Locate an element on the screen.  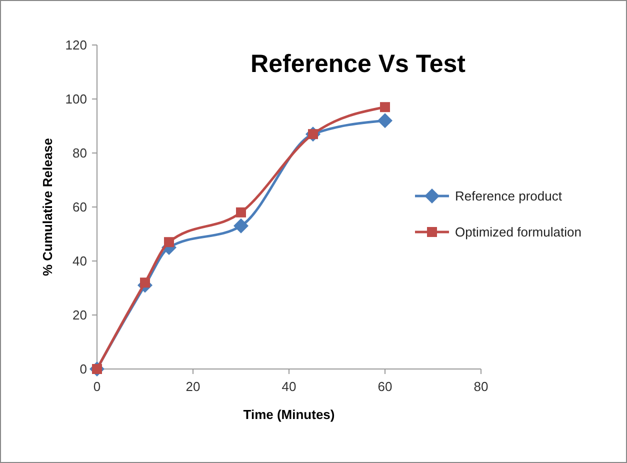
x-tick-label: 60 is located at coordinates (385, 386).